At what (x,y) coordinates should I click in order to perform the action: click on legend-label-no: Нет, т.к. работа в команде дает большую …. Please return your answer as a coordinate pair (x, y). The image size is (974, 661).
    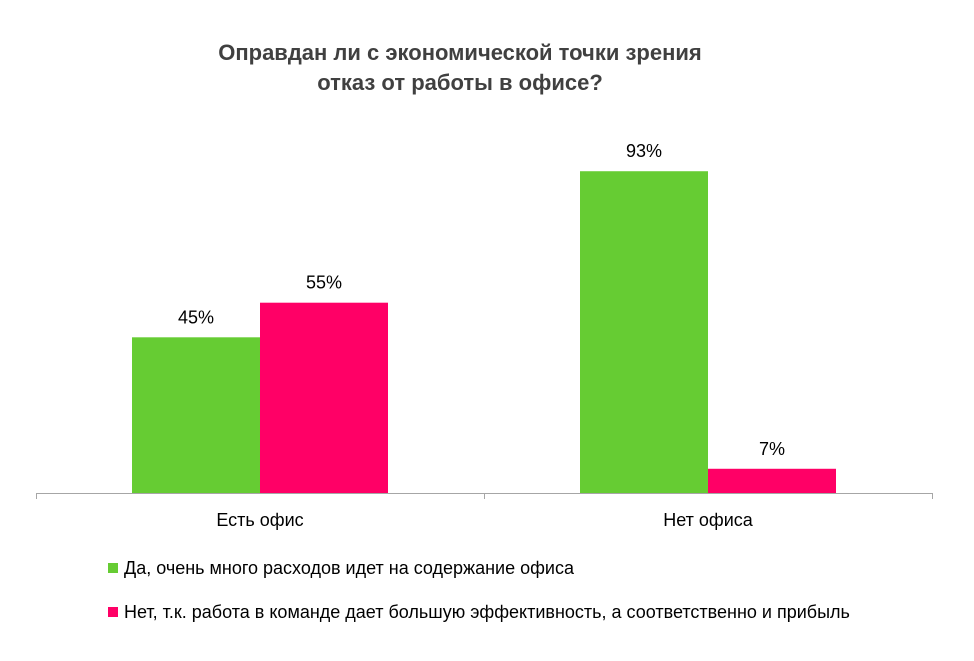
    Looking at the image, I should click on (487, 612).